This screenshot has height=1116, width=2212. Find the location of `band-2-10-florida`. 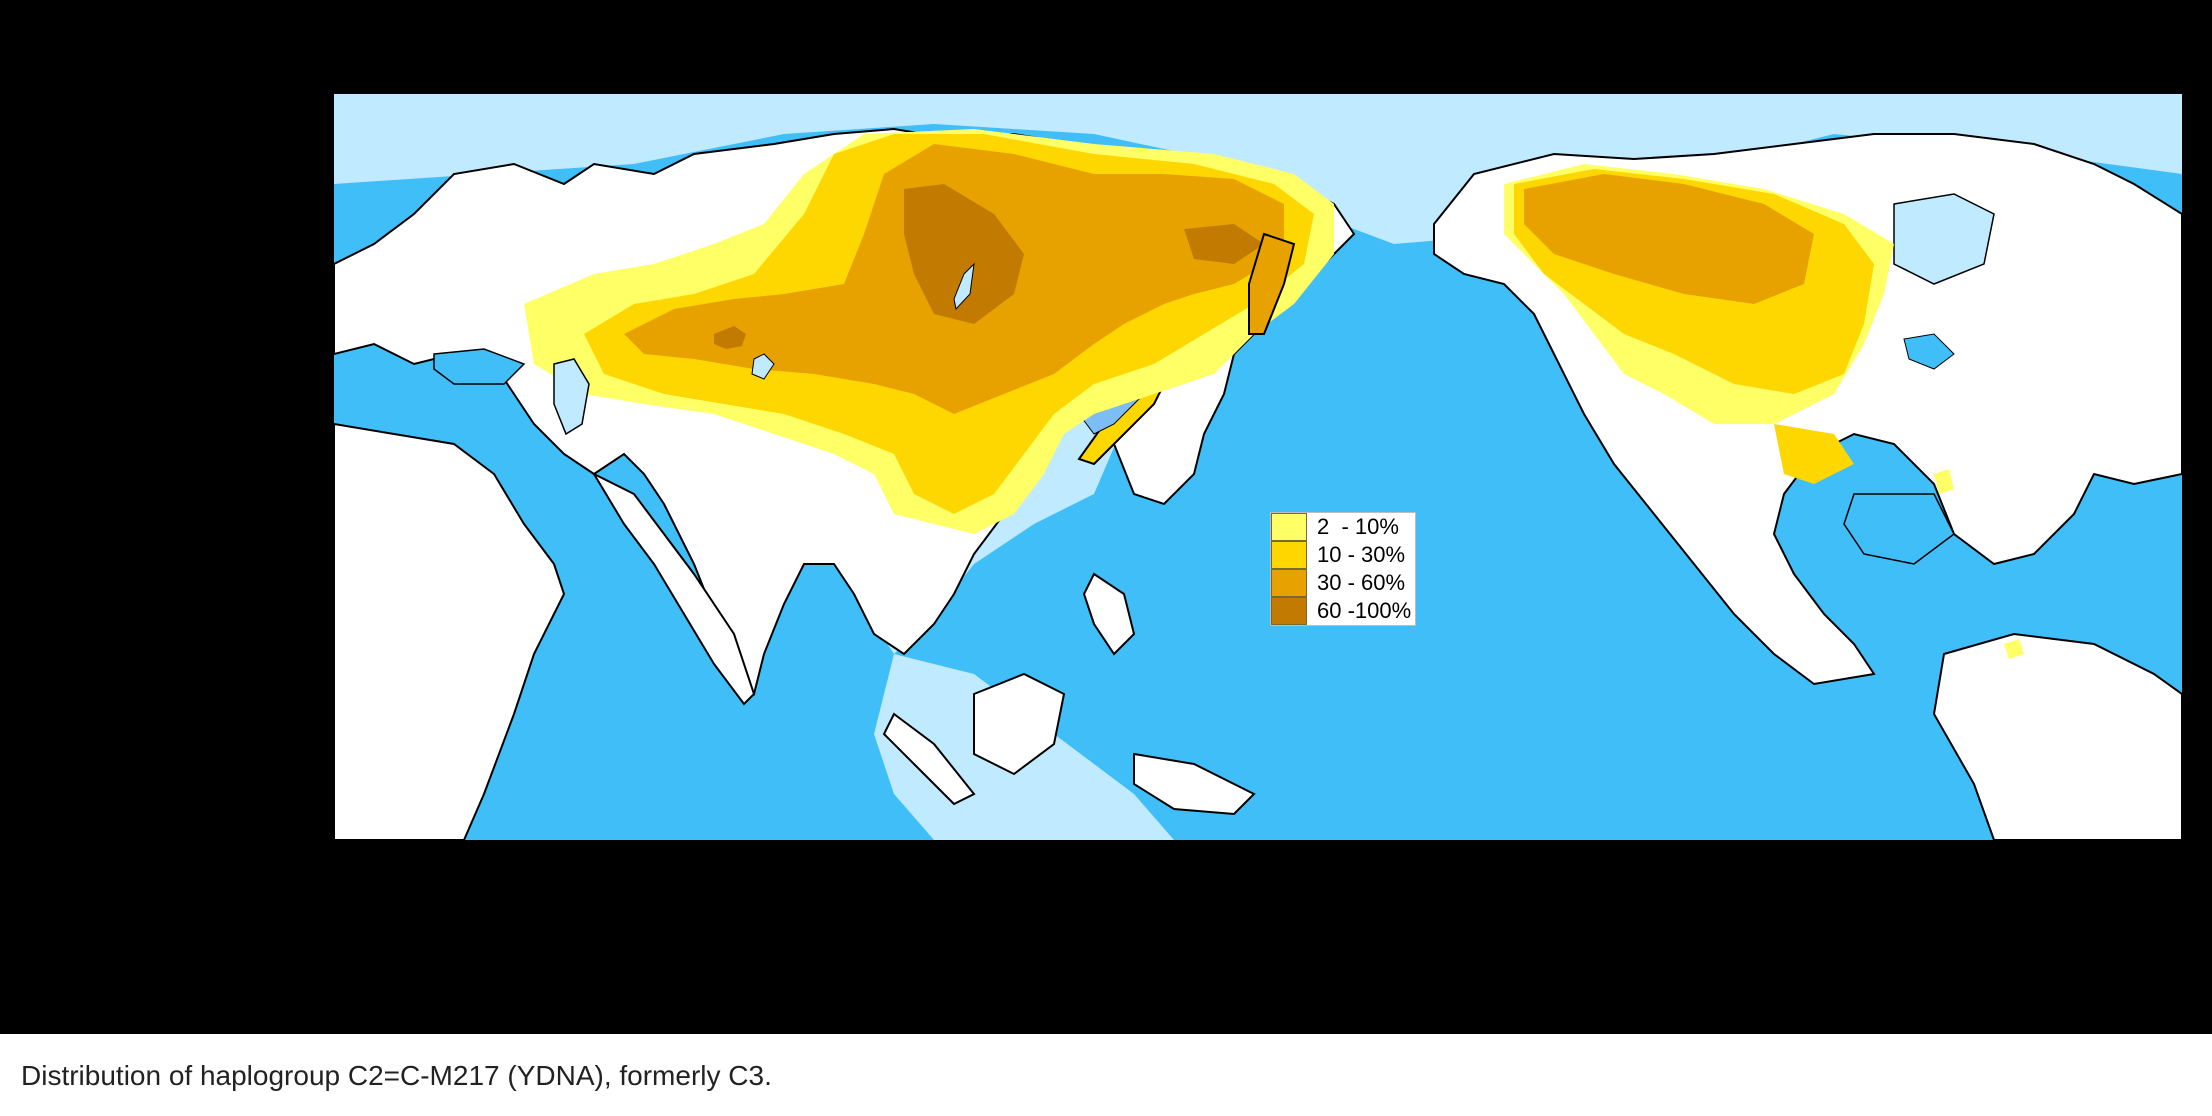

band-2-10-florida is located at coordinates (1944, 481).